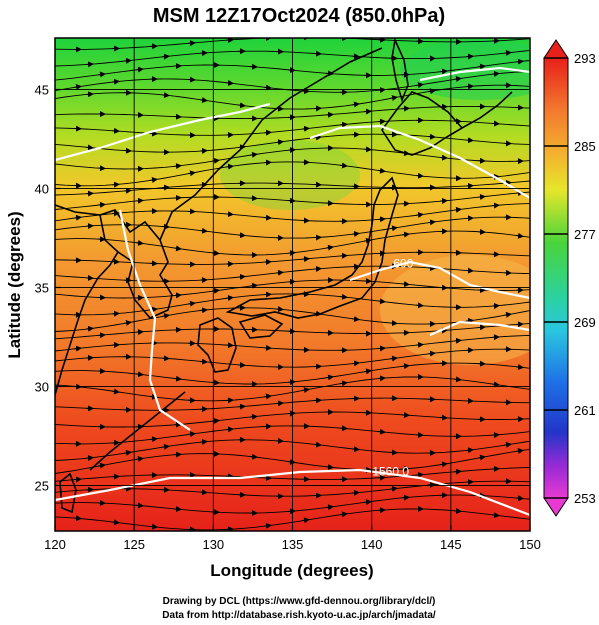 Image resolution: width=599 pixels, height=625 pixels. I want to click on contour-label: 1560.0, so click(390, 472).